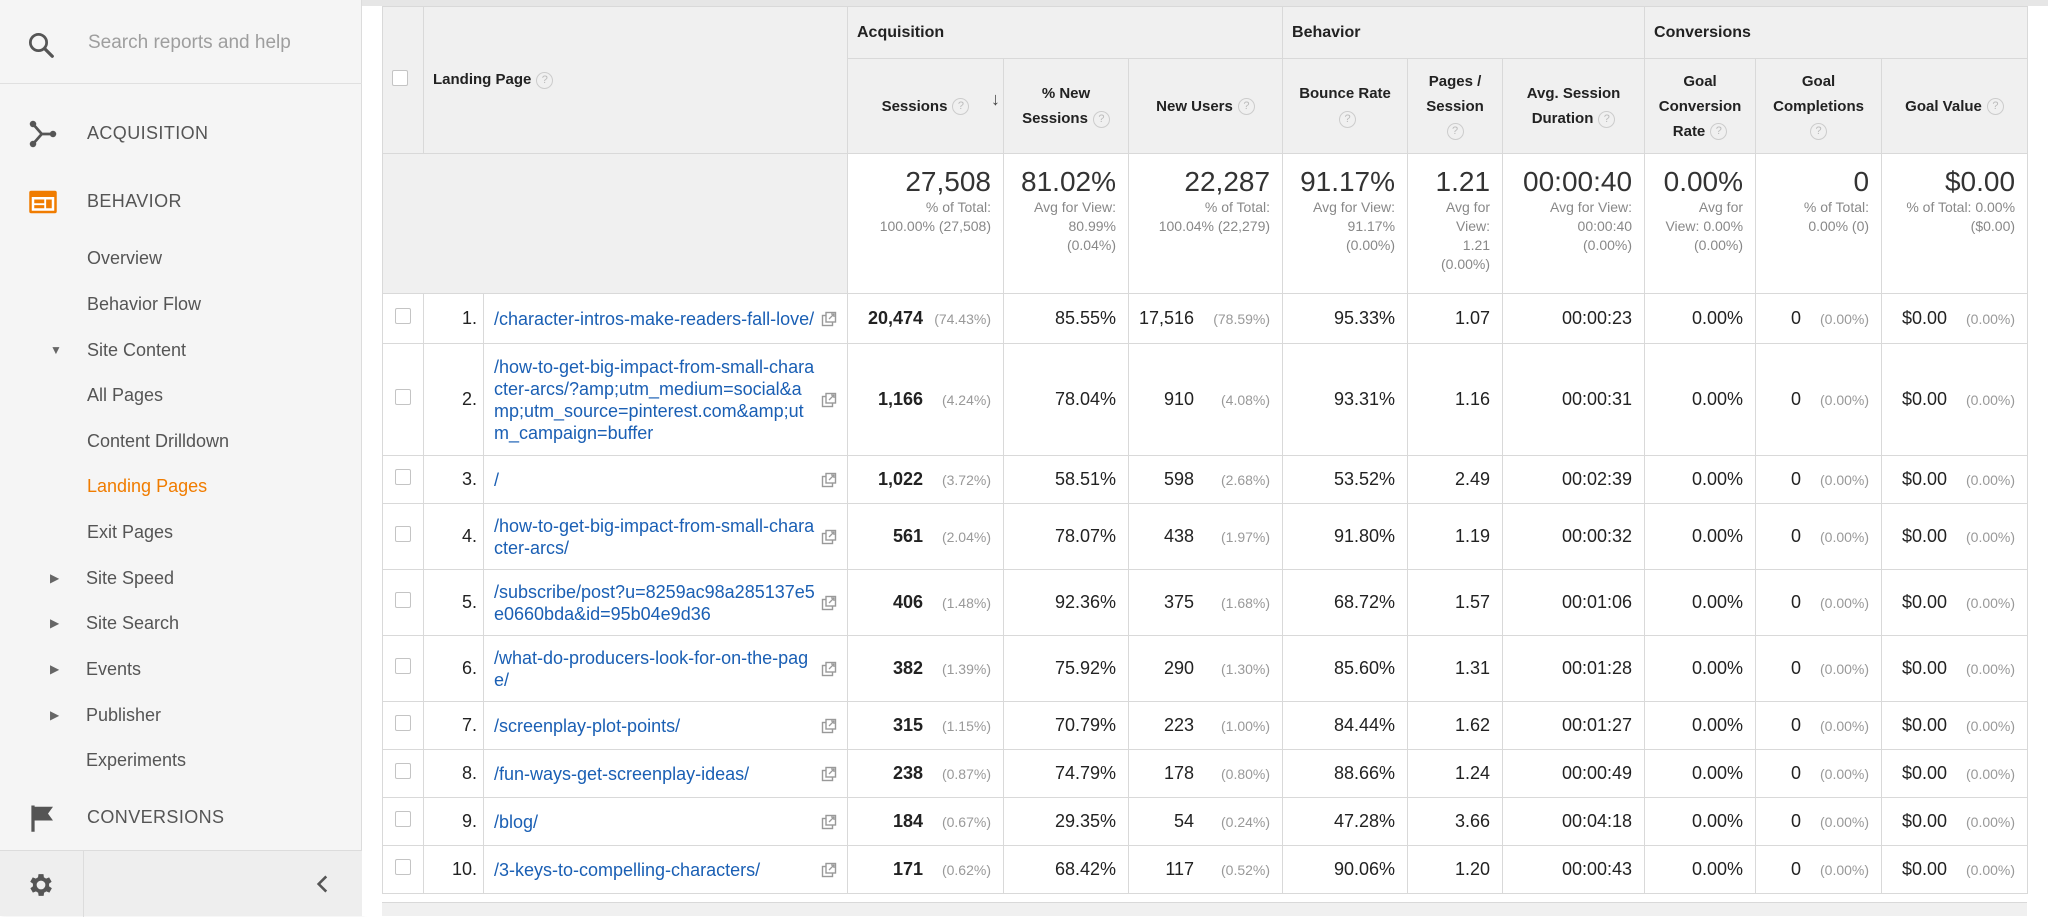 The width and height of the screenshot is (2048, 917). I want to click on column-label: Landing Page, so click(482, 80).